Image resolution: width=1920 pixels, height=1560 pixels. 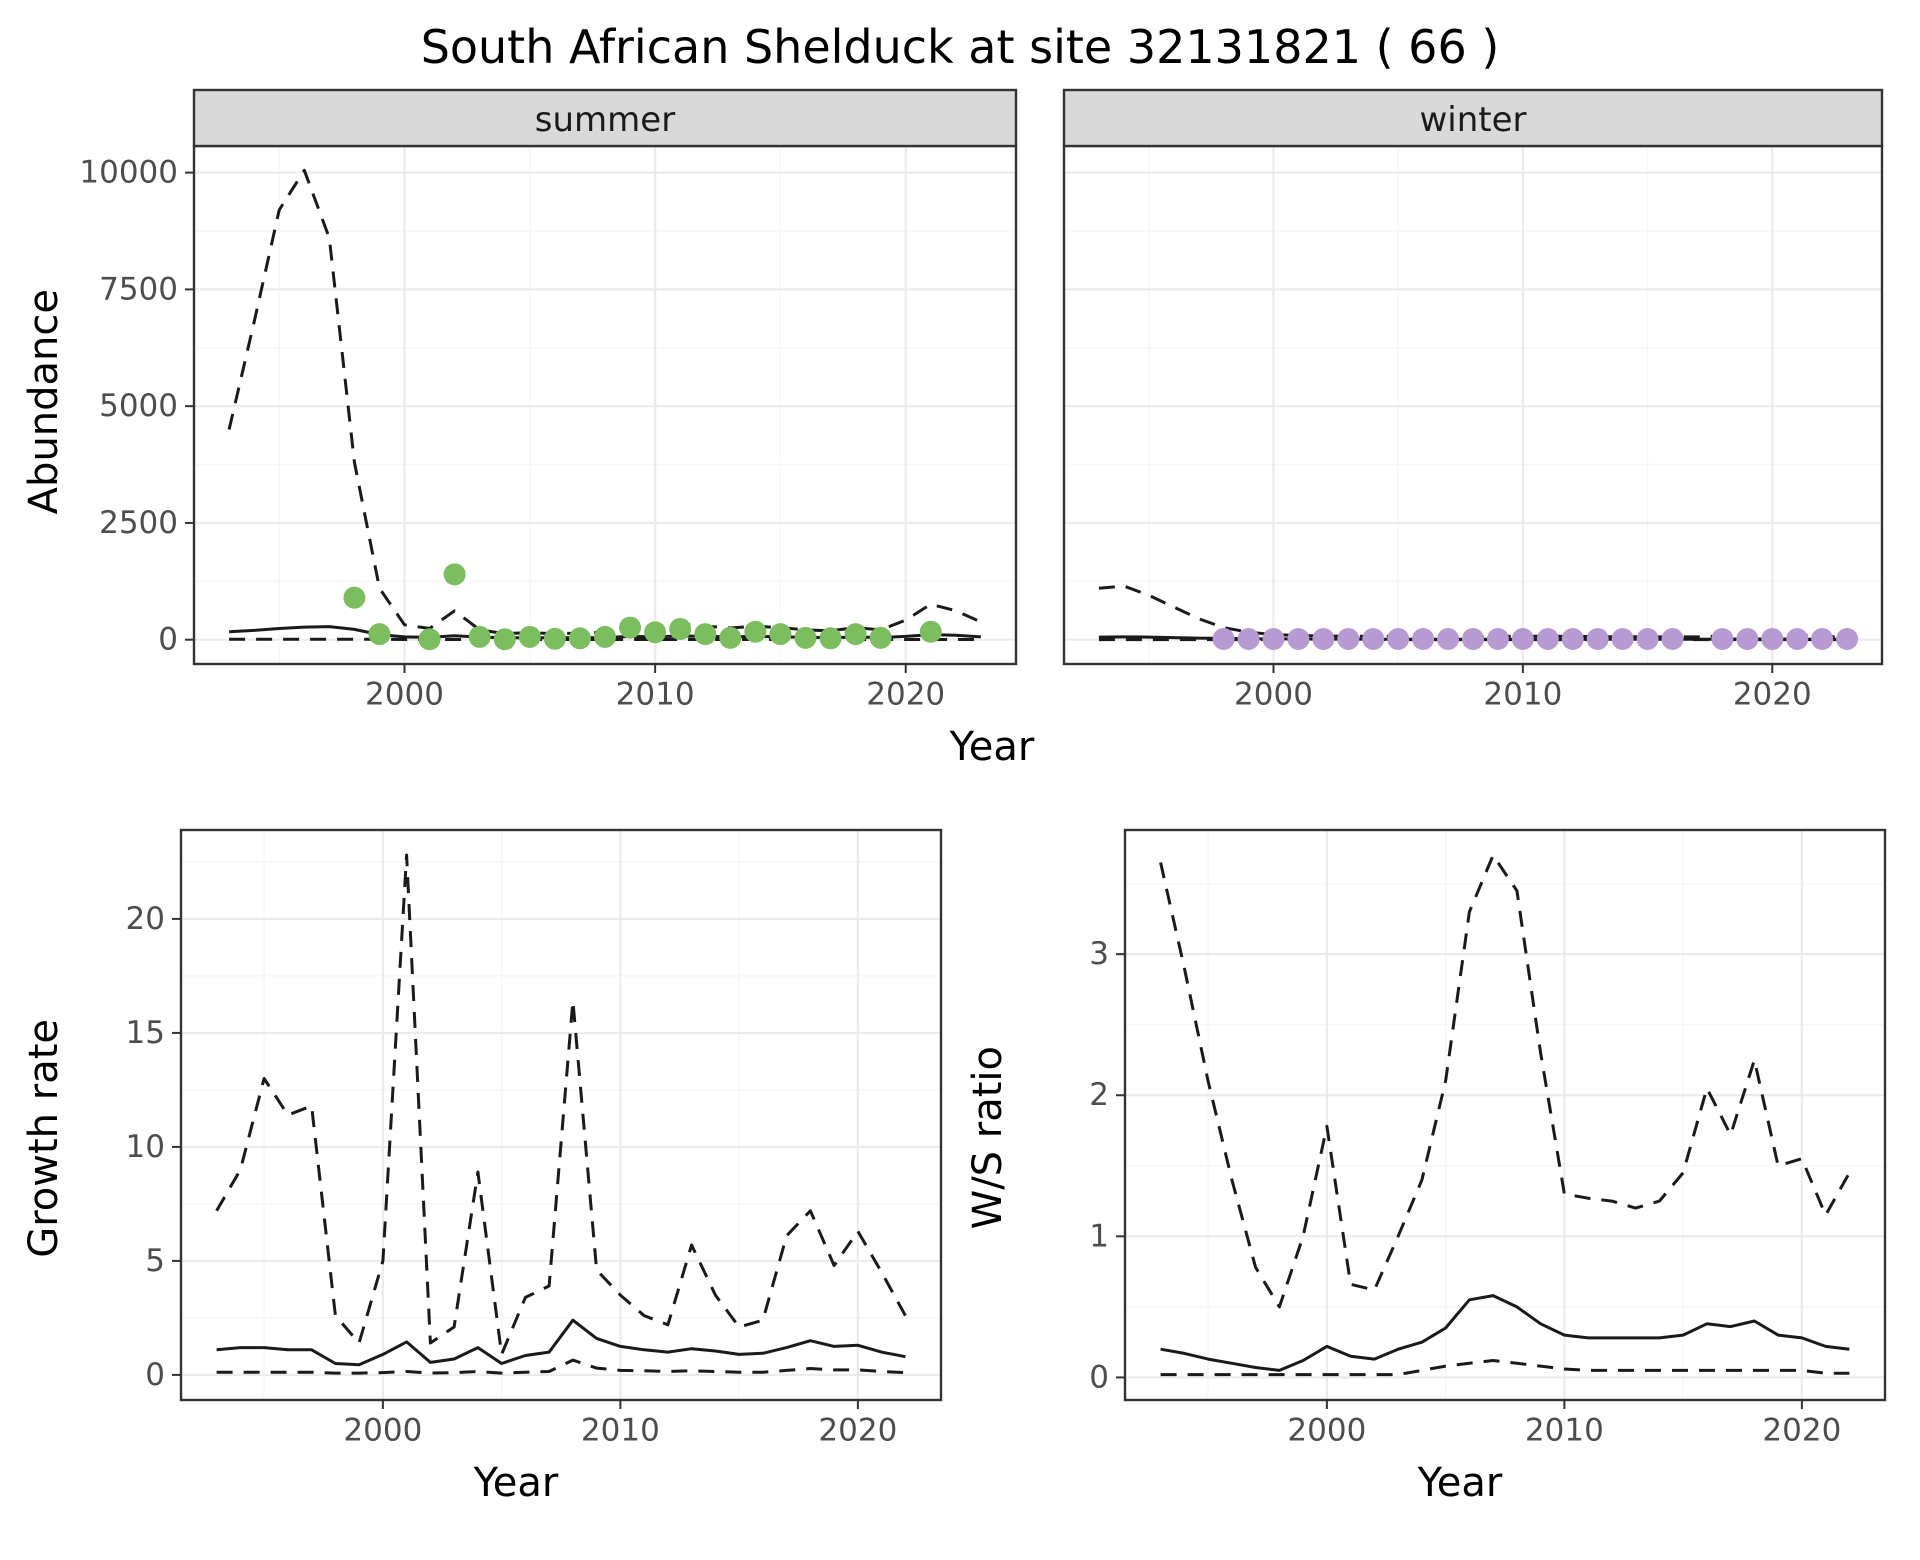 I want to click on svg-text: 20, so click(x=145, y=919).